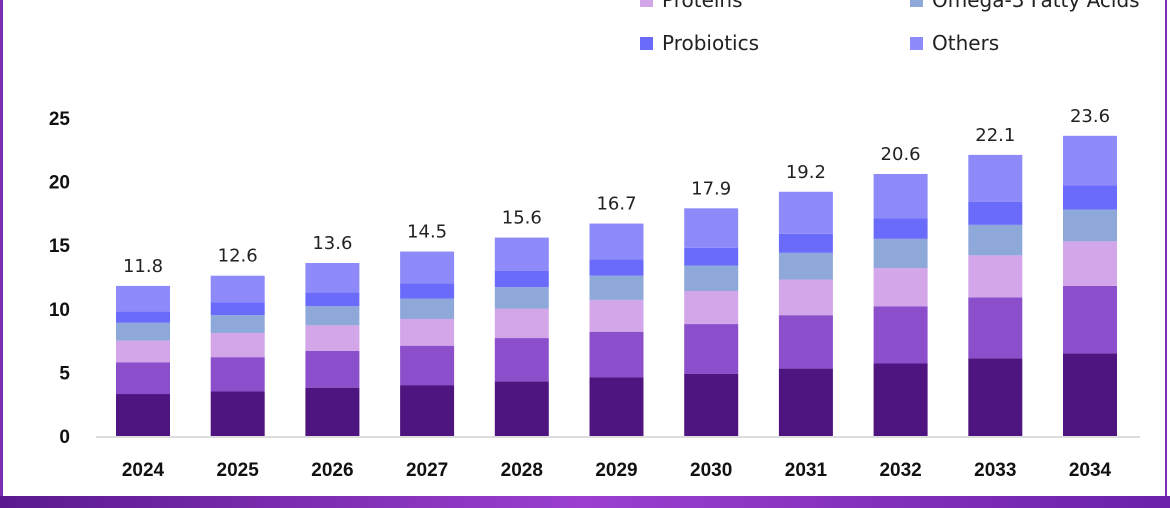  Describe the element at coordinates (711, 43) in the screenshot. I see `legend-label: Probiotics` at that location.